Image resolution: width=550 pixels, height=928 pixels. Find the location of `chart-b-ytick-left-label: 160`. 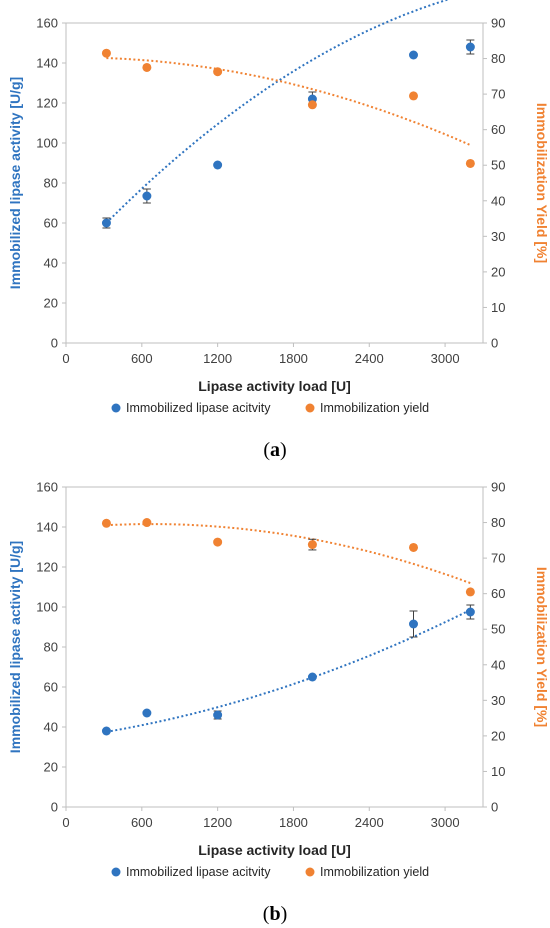

chart-b-ytick-left-label: 160 is located at coordinates (47, 487).